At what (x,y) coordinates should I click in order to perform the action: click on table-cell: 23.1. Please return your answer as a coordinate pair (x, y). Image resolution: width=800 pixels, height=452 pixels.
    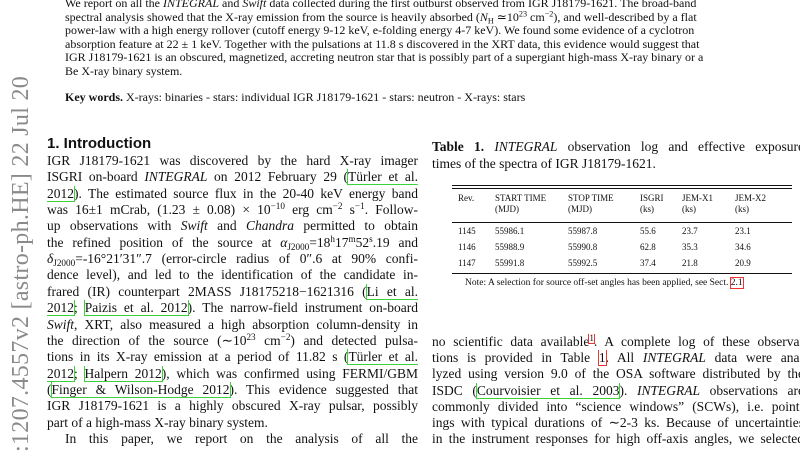
    Looking at the image, I should click on (743, 231).